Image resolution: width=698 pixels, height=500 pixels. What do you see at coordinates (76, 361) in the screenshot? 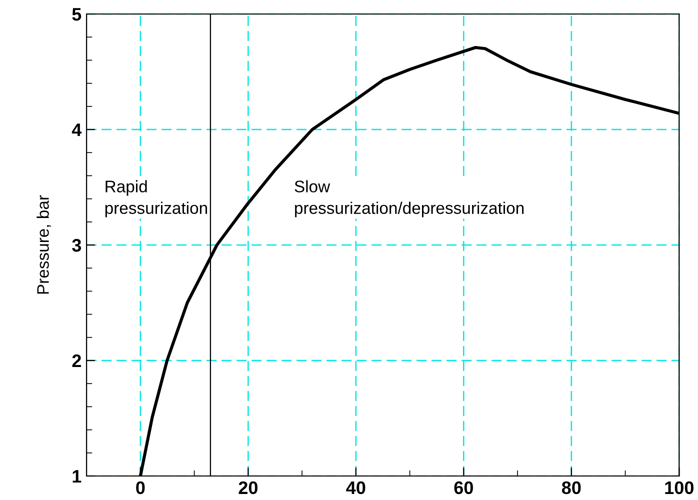
I see `y-tick-label: 2` at bounding box center [76, 361].